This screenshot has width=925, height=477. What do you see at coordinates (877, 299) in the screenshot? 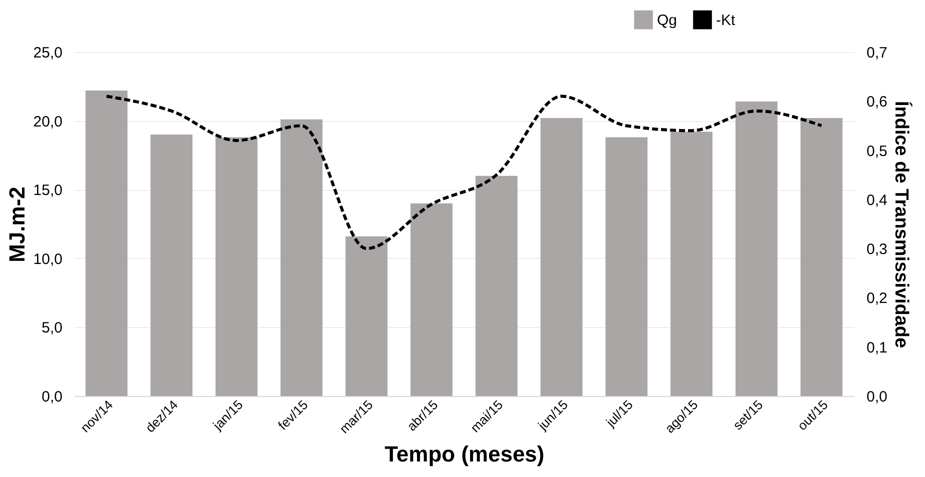
I see `y2-tick-label: 0,2` at bounding box center [877, 299].